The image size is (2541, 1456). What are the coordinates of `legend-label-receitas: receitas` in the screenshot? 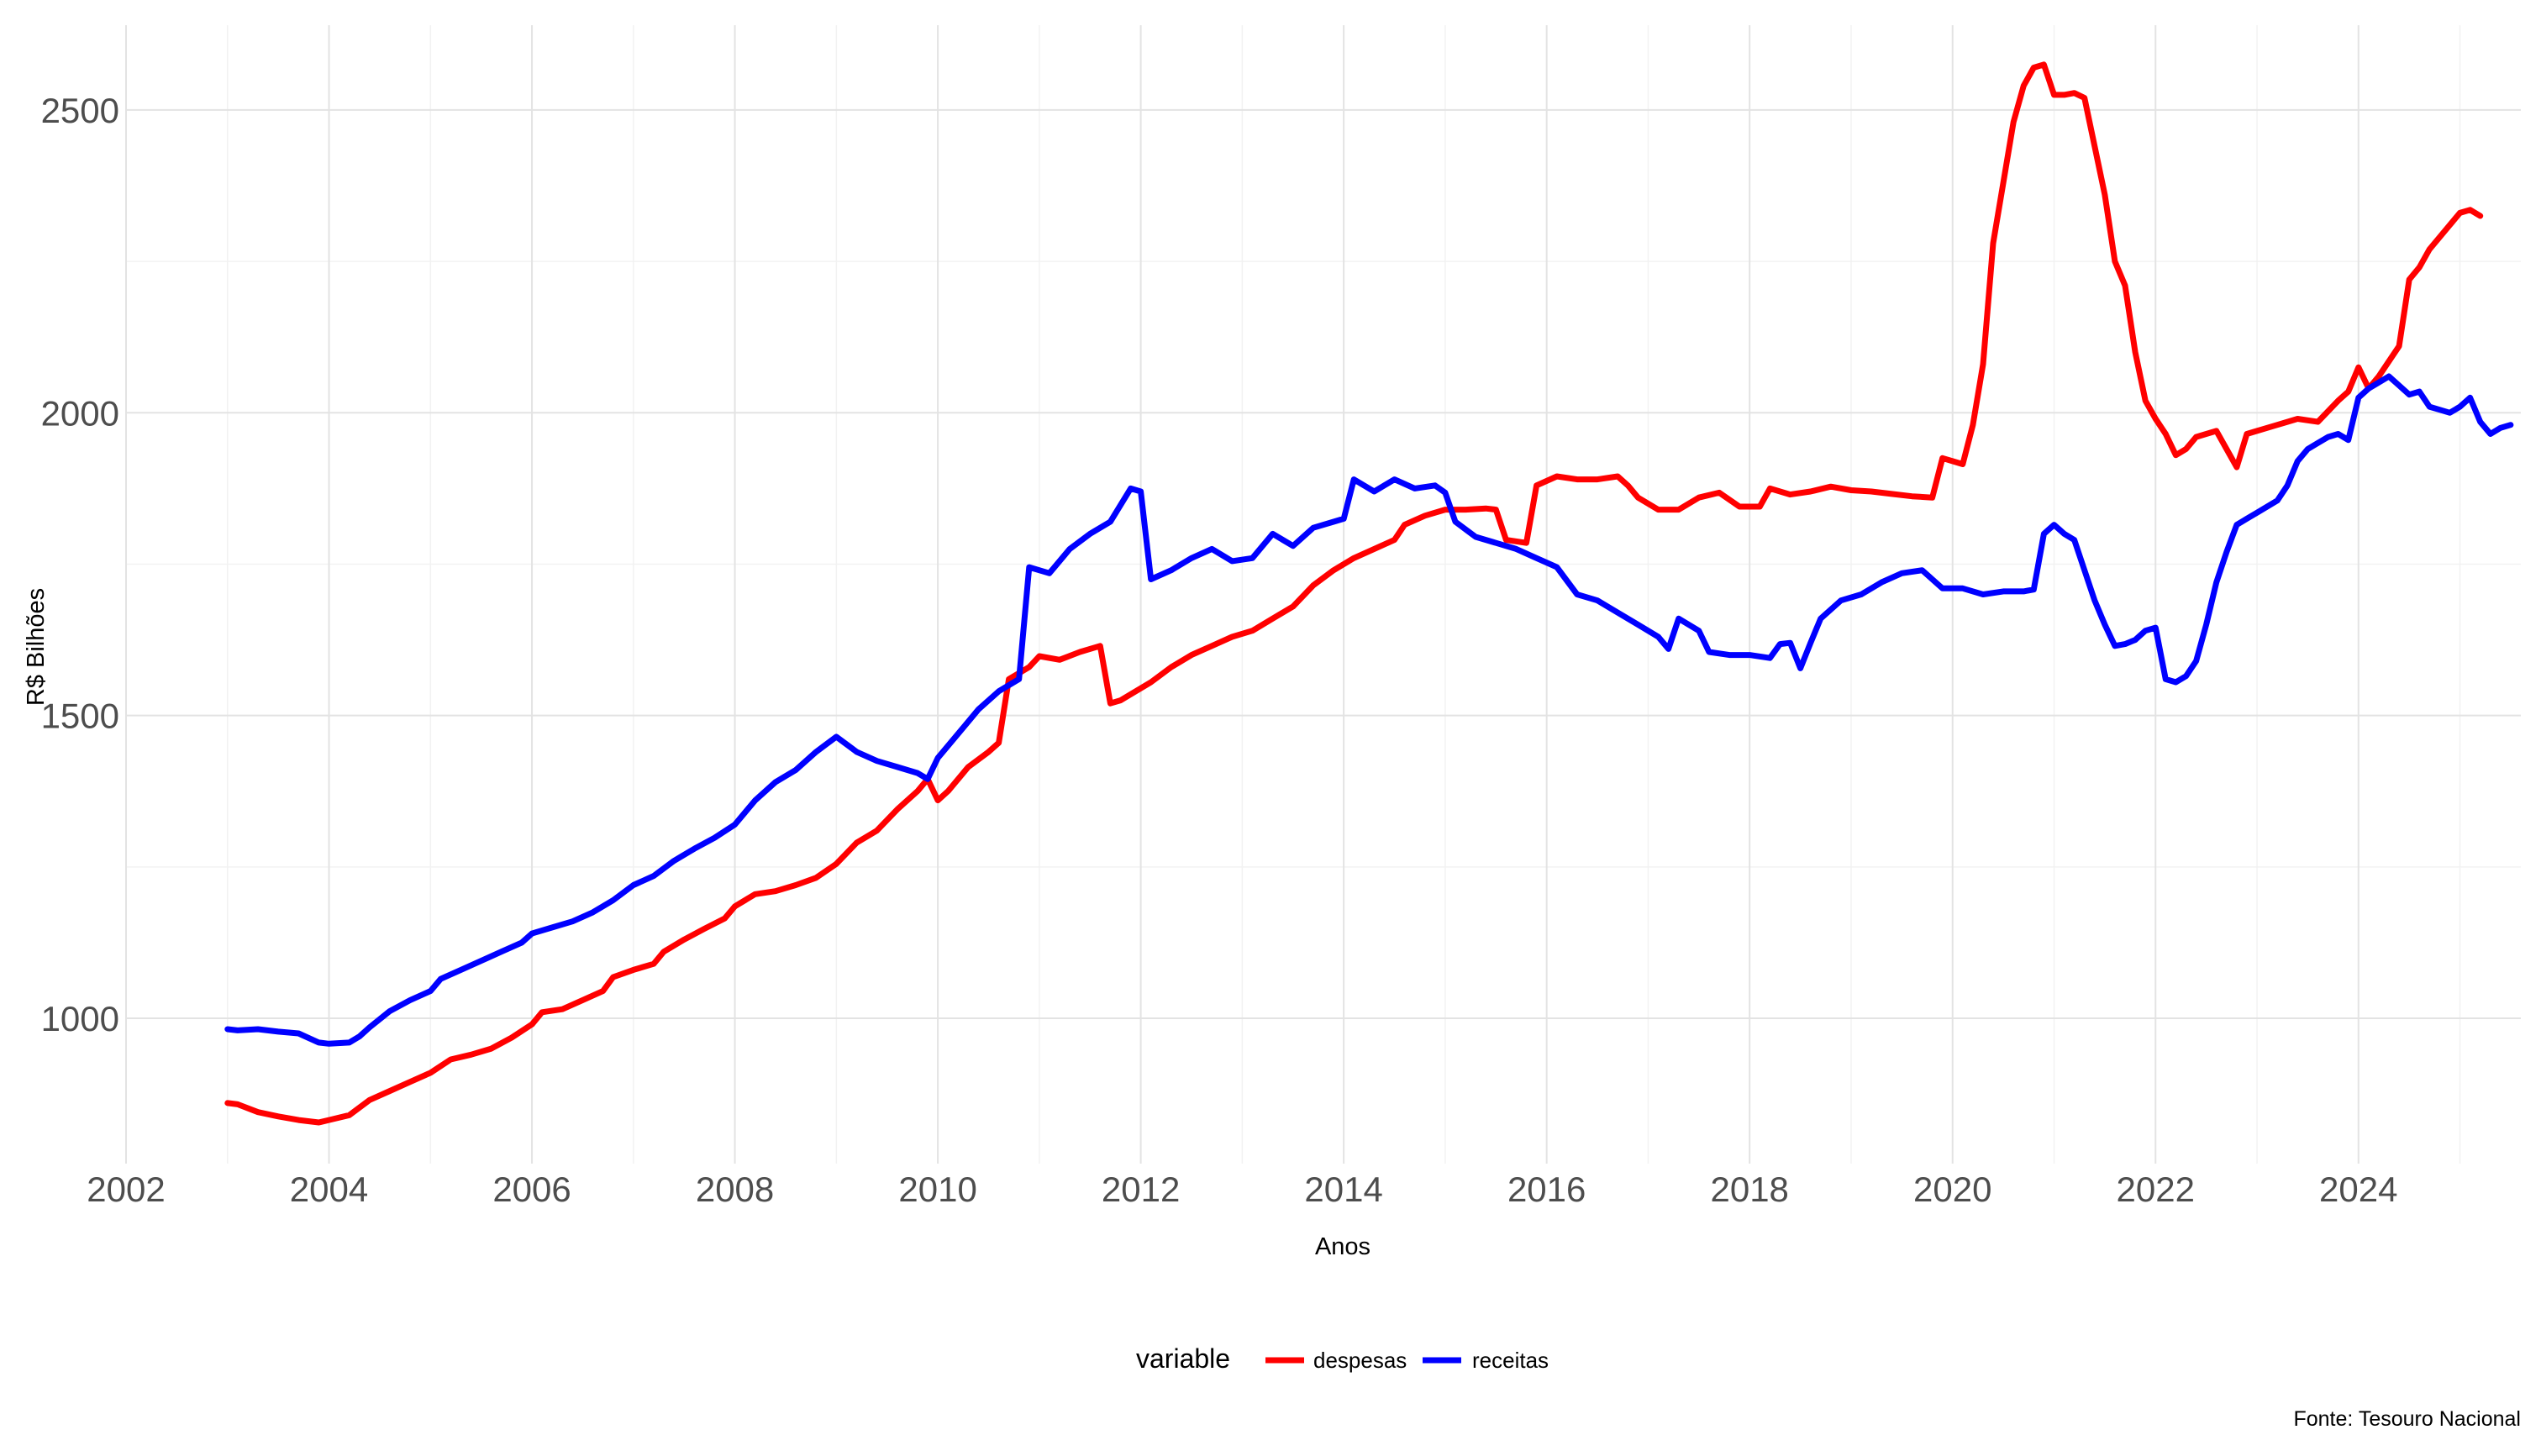 It's located at (1510, 1360).